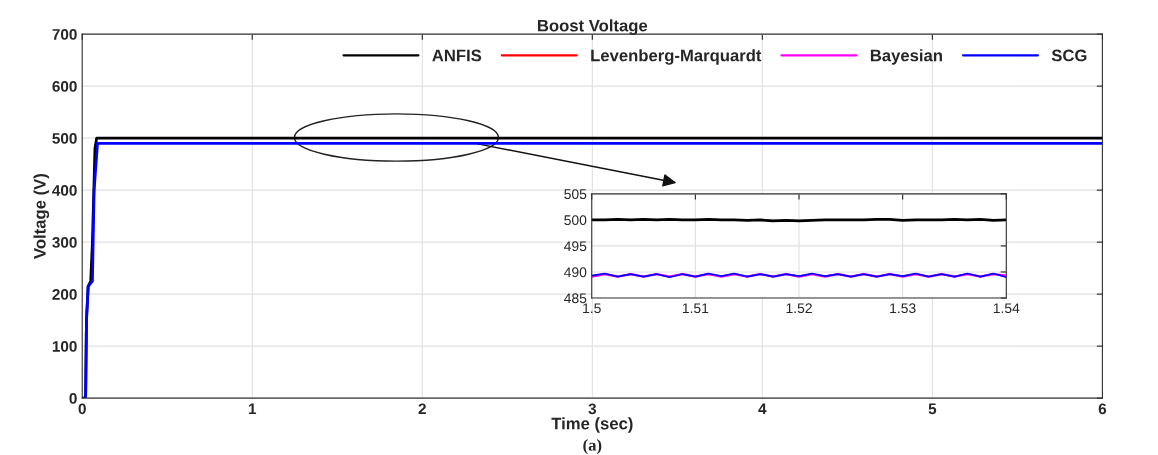 This screenshot has width=1158, height=455. I want to click on y-tick-label: 700, so click(64, 34).